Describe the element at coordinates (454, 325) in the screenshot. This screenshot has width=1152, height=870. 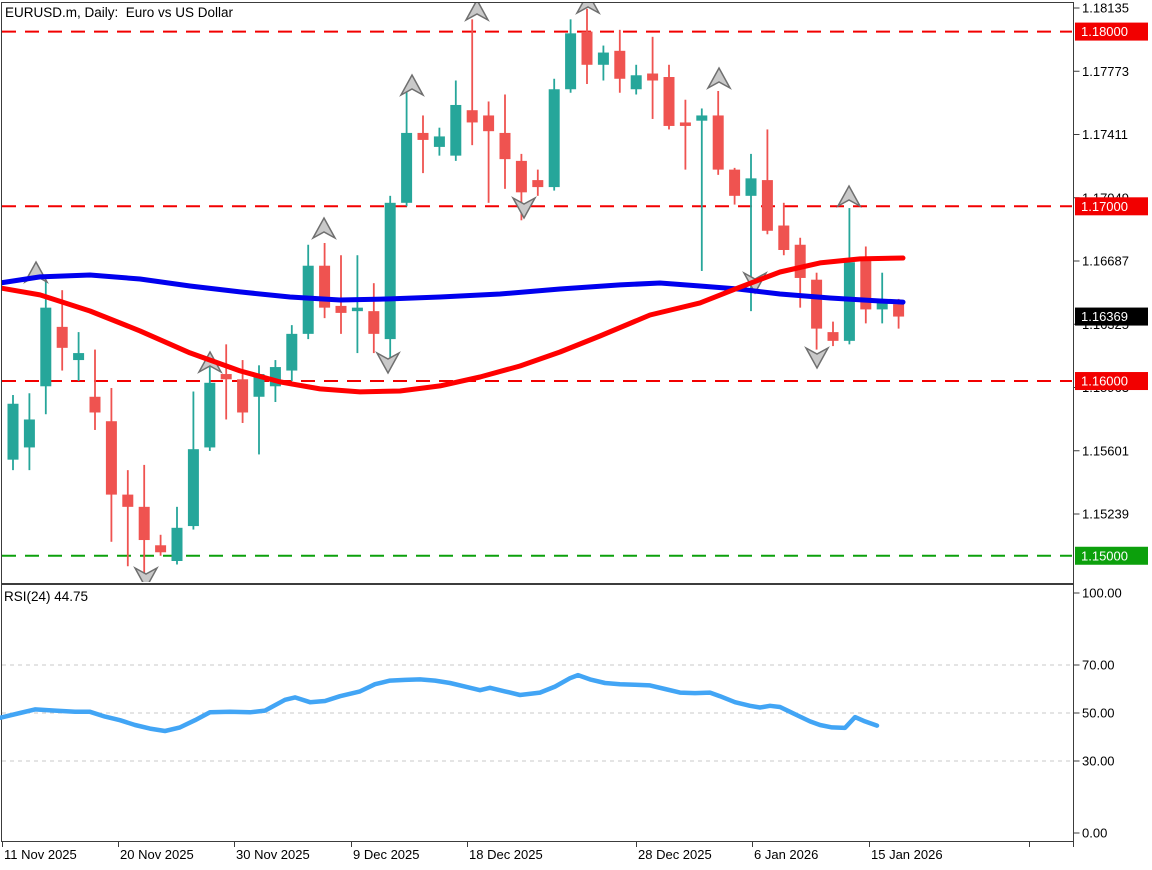
I see `ma-slow-line` at that location.